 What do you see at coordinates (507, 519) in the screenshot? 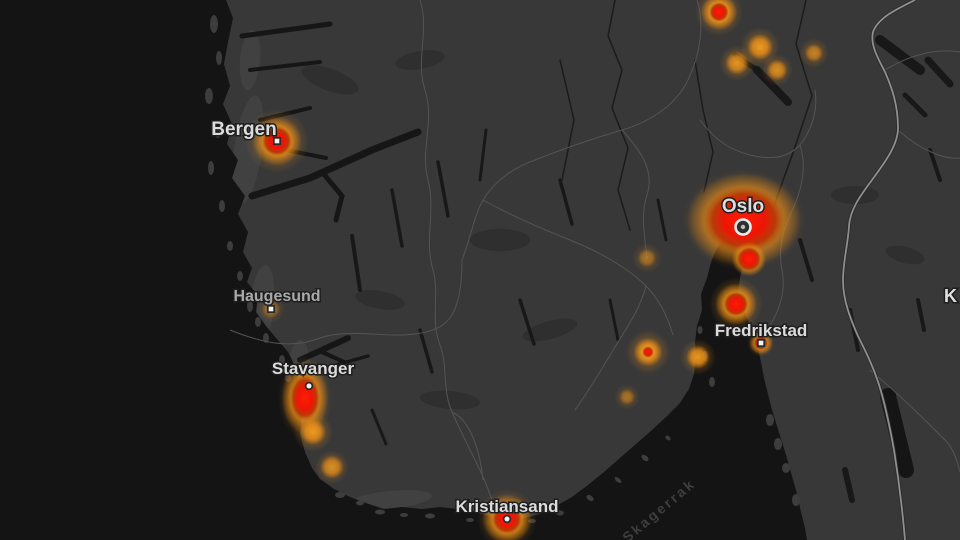
I see `city-marker-kristiansand` at bounding box center [507, 519].